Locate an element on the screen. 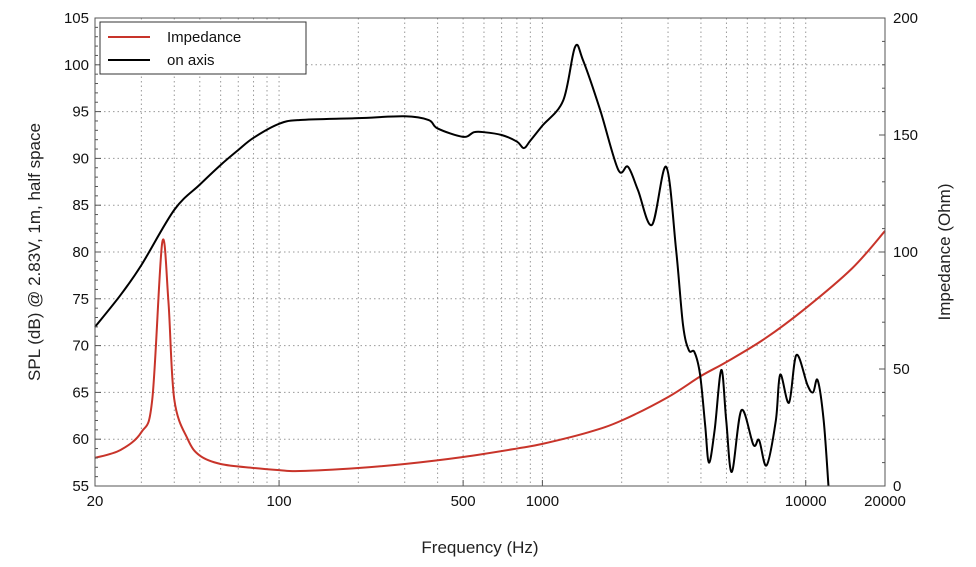 The width and height of the screenshot is (976, 567). y-tick-label: 85 is located at coordinates (80, 205).